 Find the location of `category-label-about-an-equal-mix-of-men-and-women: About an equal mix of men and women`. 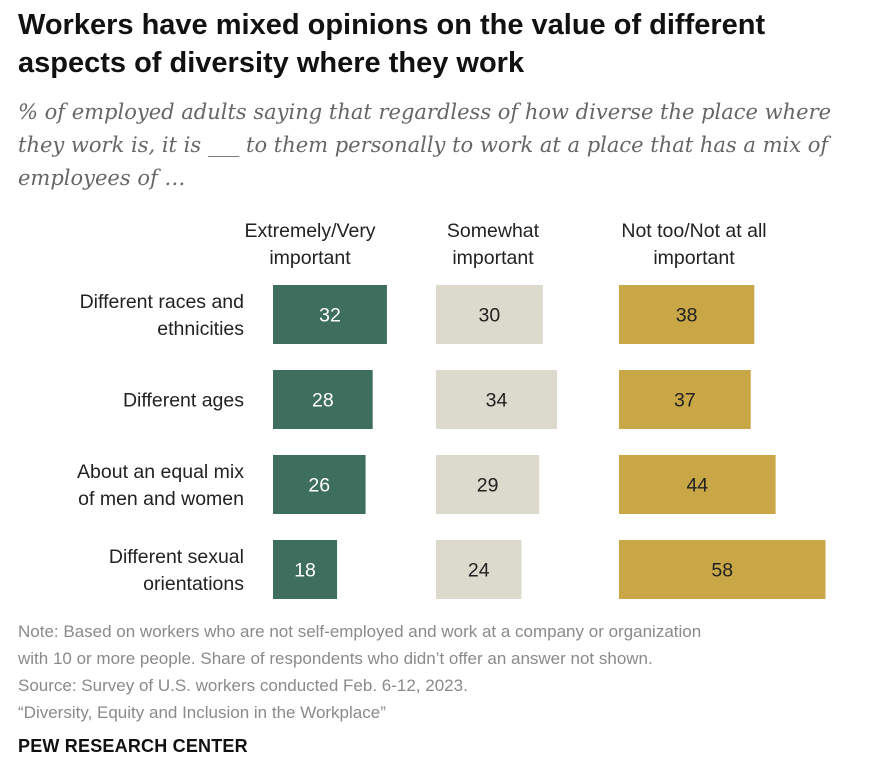

category-label-about-an-equal-mix-of-men-and-women: About an equal mix of men and women is located at coordinates (160, 485).